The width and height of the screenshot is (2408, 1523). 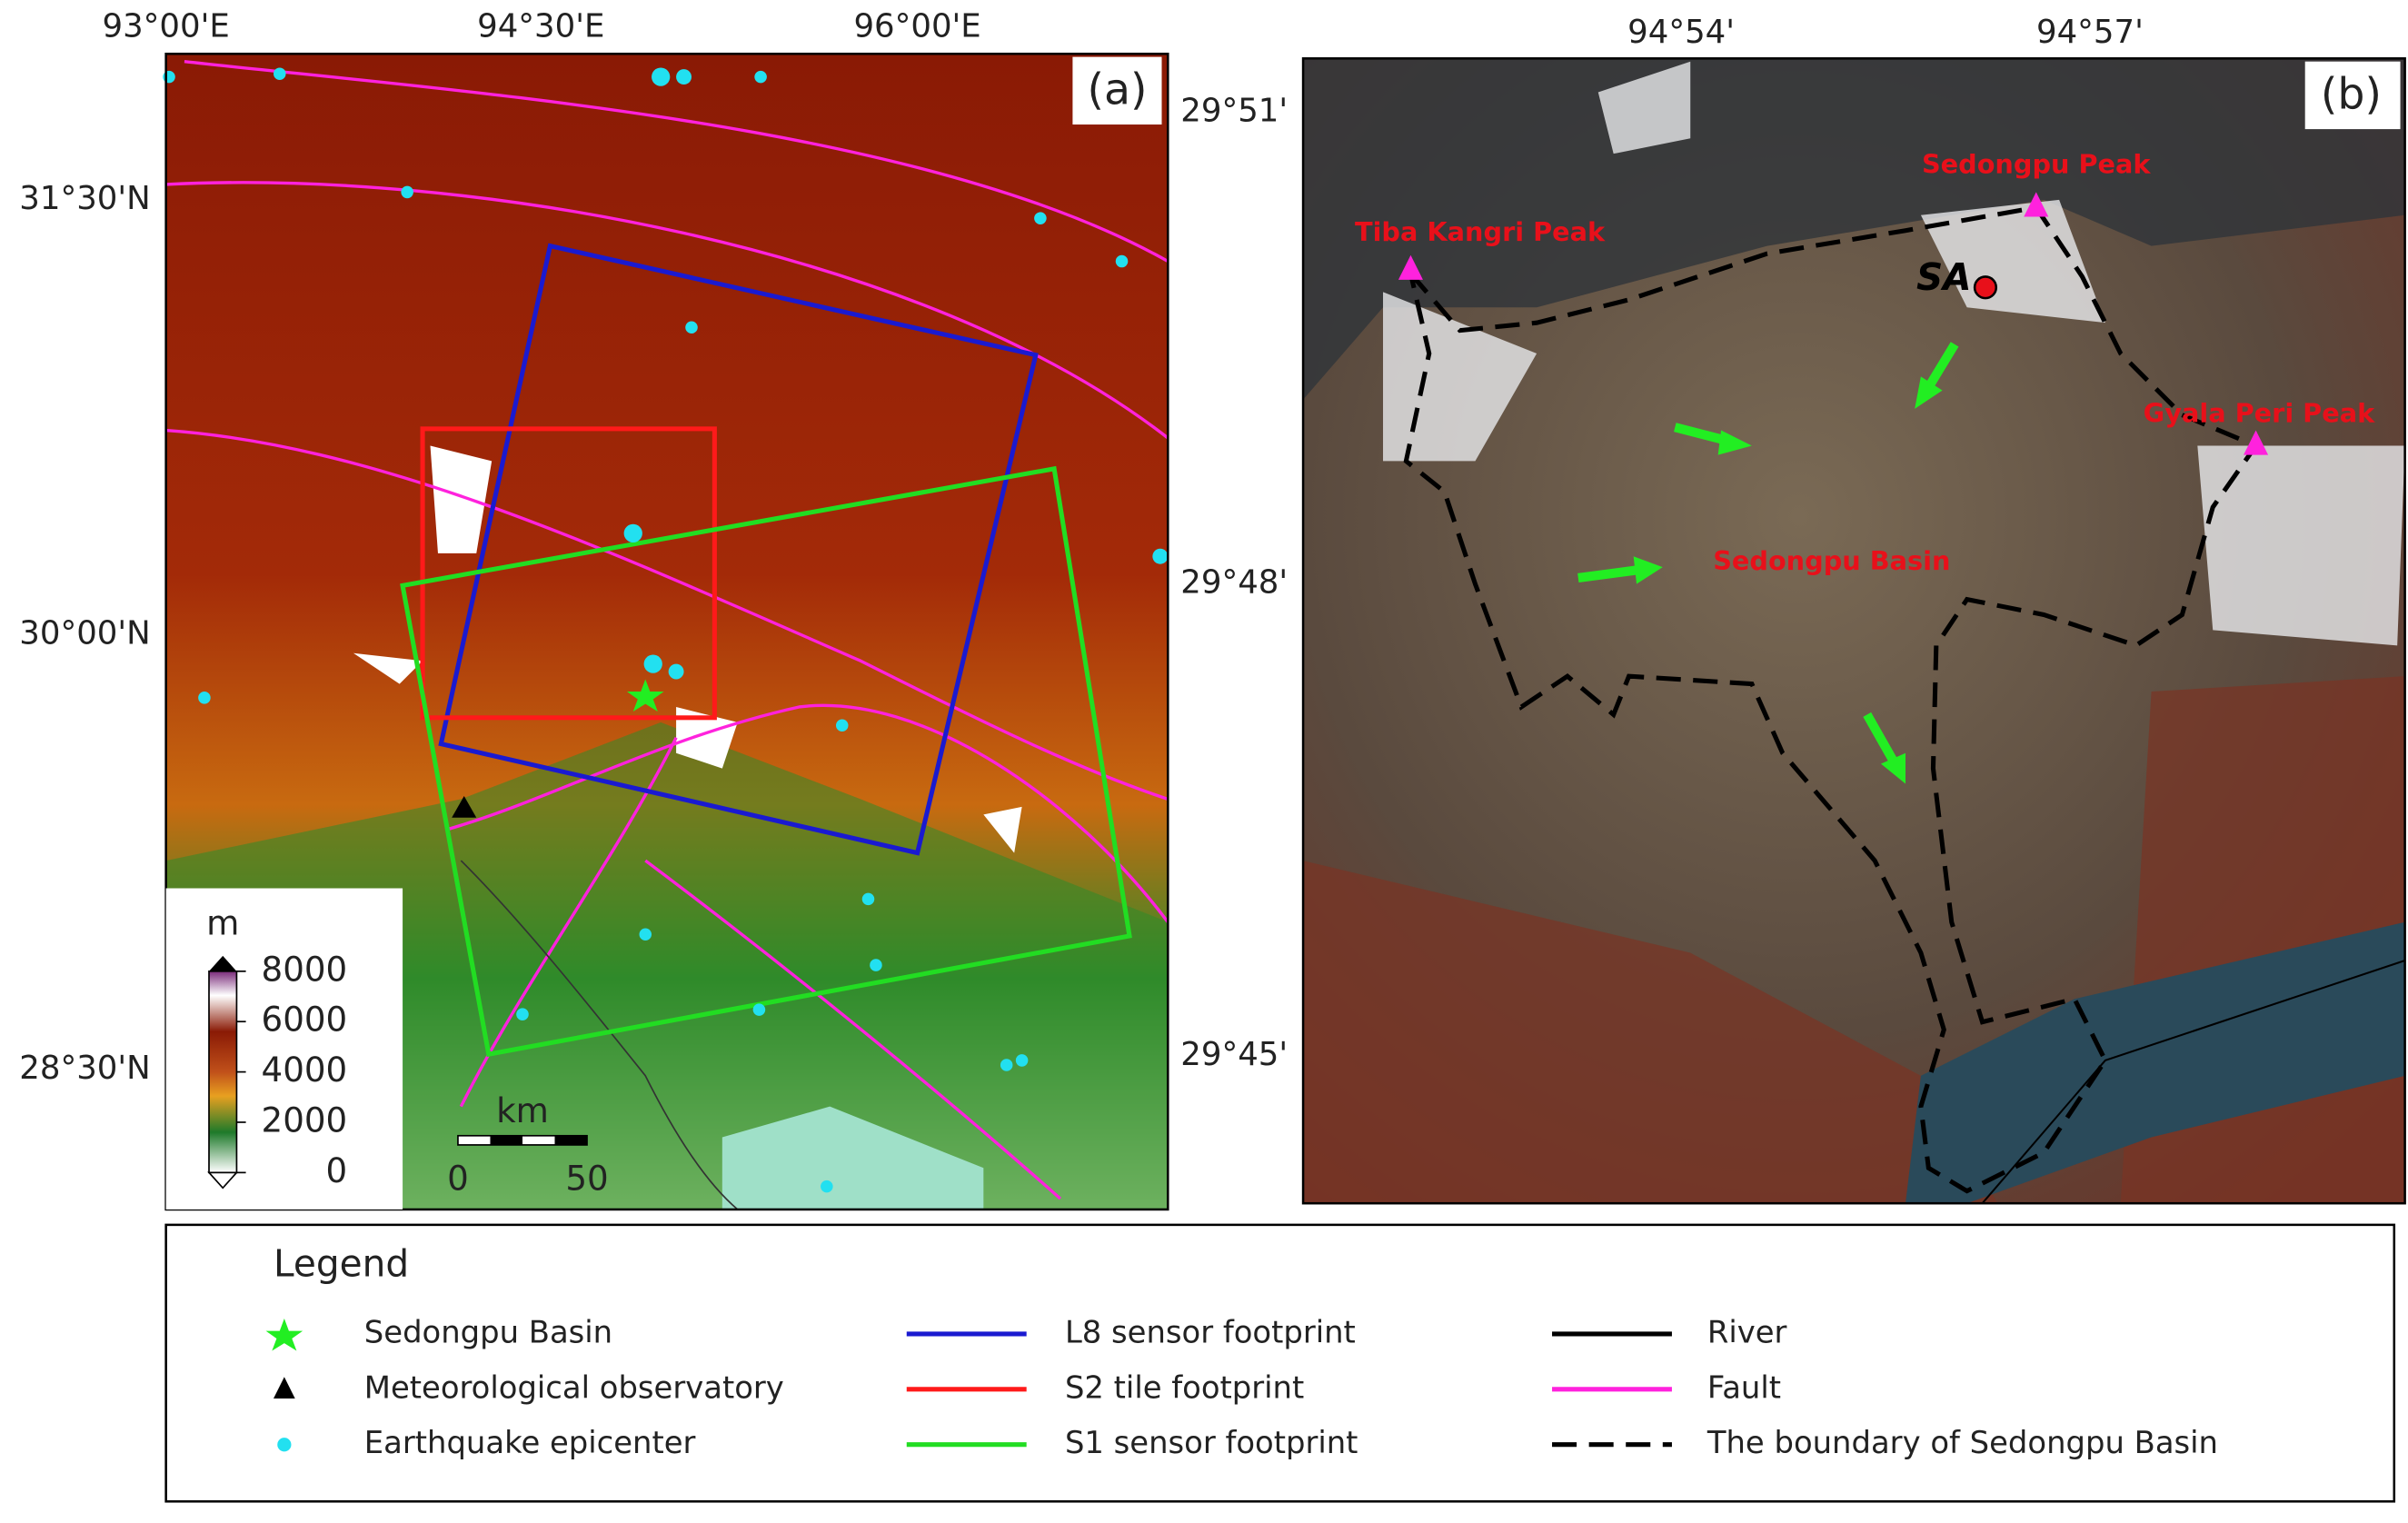 I want to click on scale-label: 0, so click(x=458, y=1178).